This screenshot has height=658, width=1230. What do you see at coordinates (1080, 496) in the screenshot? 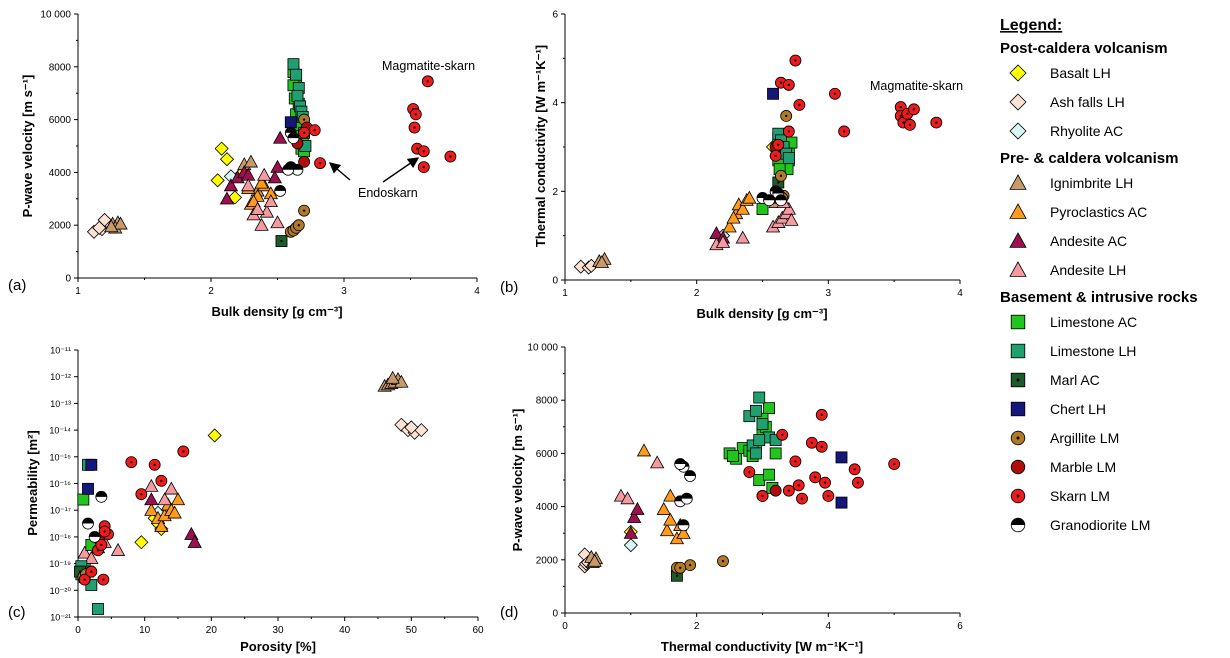
I see `legend-item-skarn-lm: Skarn LM` at bounding box center [1080, 496].